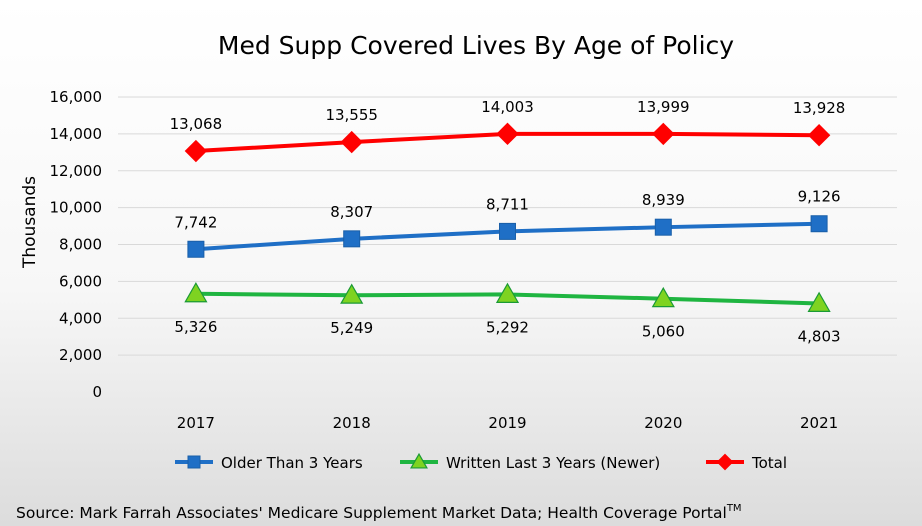 The height and width of the screenshot is (526, 922). What do you see at coordinates (819, 423) in the screenshot?
I see `x-tick-label: 2021` at bounding box center [819, 423].